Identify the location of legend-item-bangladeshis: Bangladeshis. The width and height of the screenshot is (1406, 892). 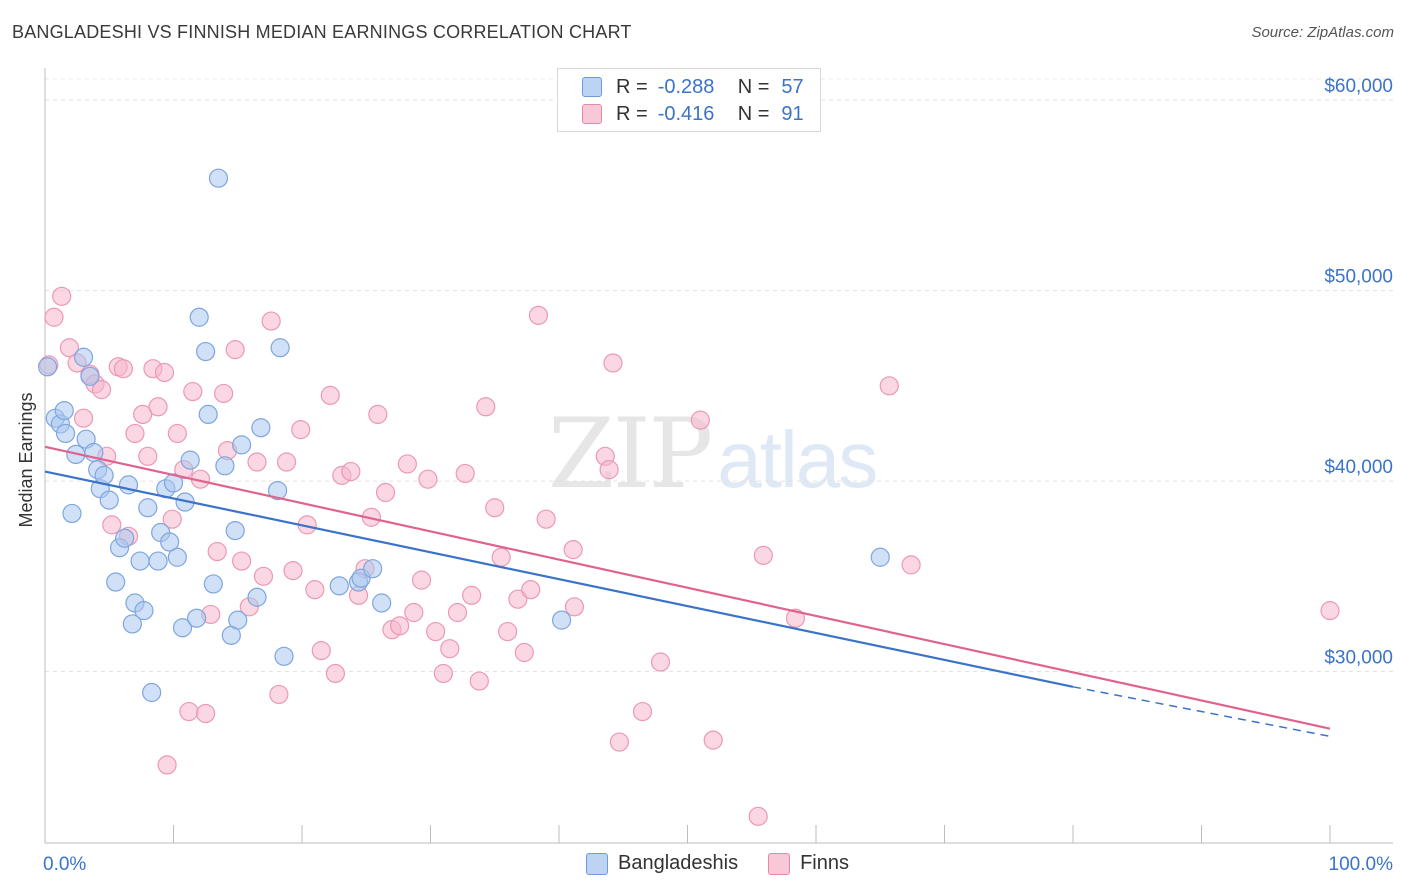
(662, 863).